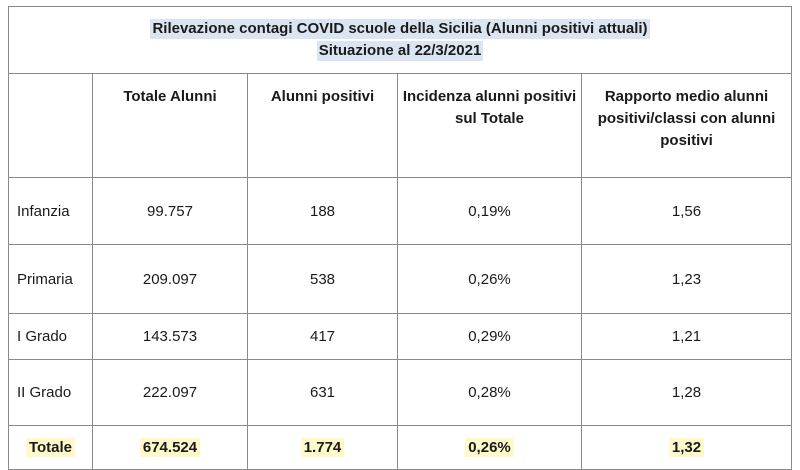 The height and width of the screenshot is (470, 800). I want to click on table-row: I Grado 143.573 417 0,29% 1,21, so click(400, 336).